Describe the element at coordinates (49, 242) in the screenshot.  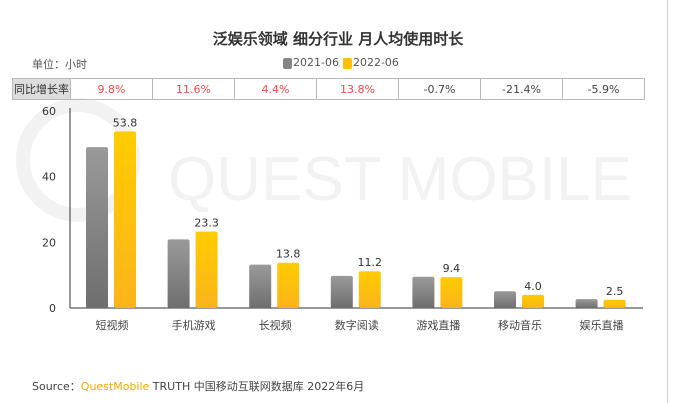
I see `y-tick-label: 20` at that location.